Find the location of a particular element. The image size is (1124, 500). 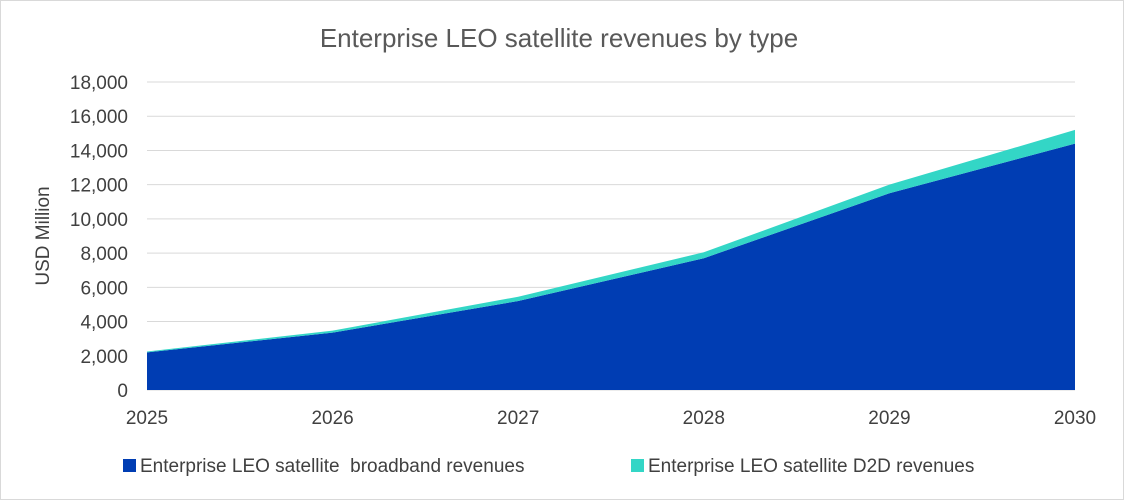

y-tick-label: 6,000 is located at coordinates (104, 288).